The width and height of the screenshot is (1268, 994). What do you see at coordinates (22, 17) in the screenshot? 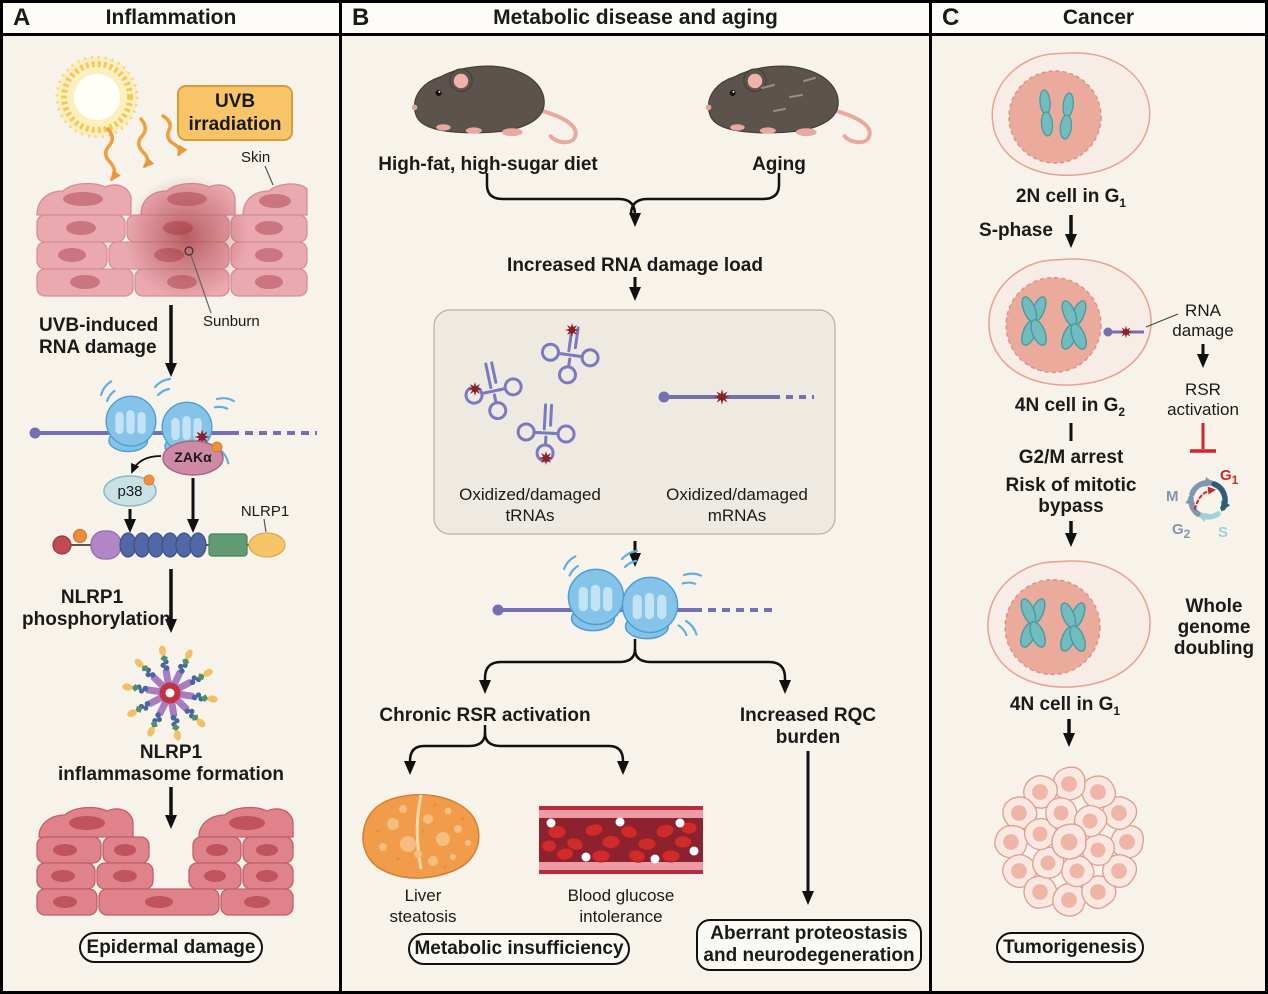
I see `panel-a-letter: A` at bounding box center [22, 17].